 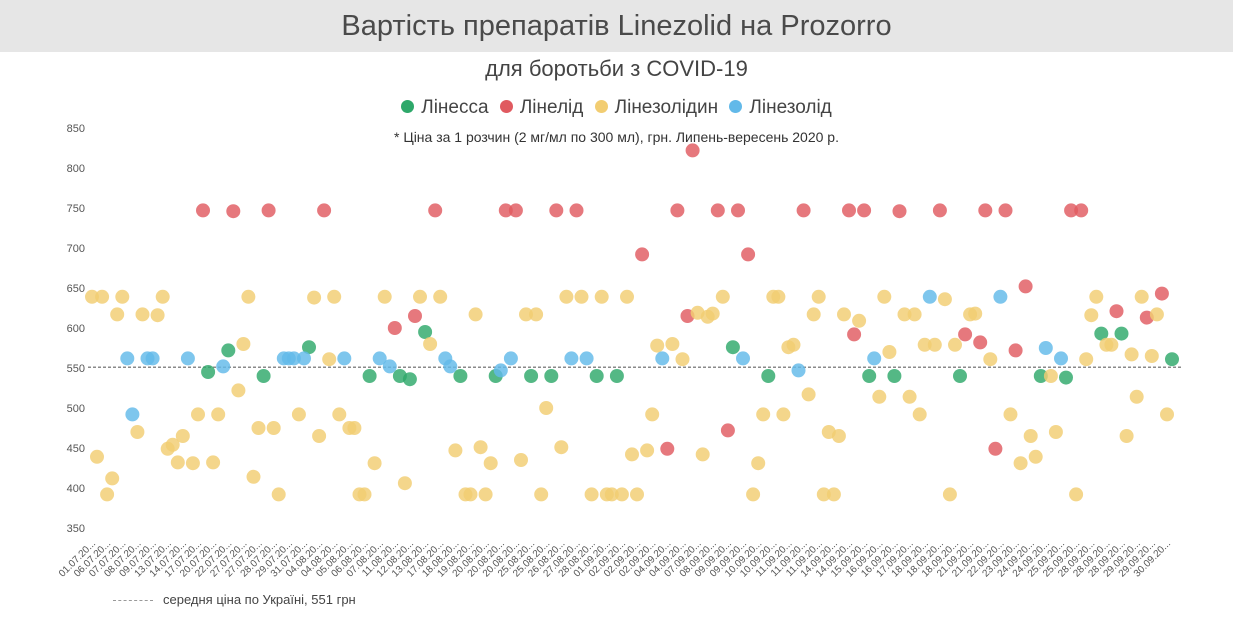 I want to click on legend-item-linessa: Лінесса, so click(x=445, y=108).